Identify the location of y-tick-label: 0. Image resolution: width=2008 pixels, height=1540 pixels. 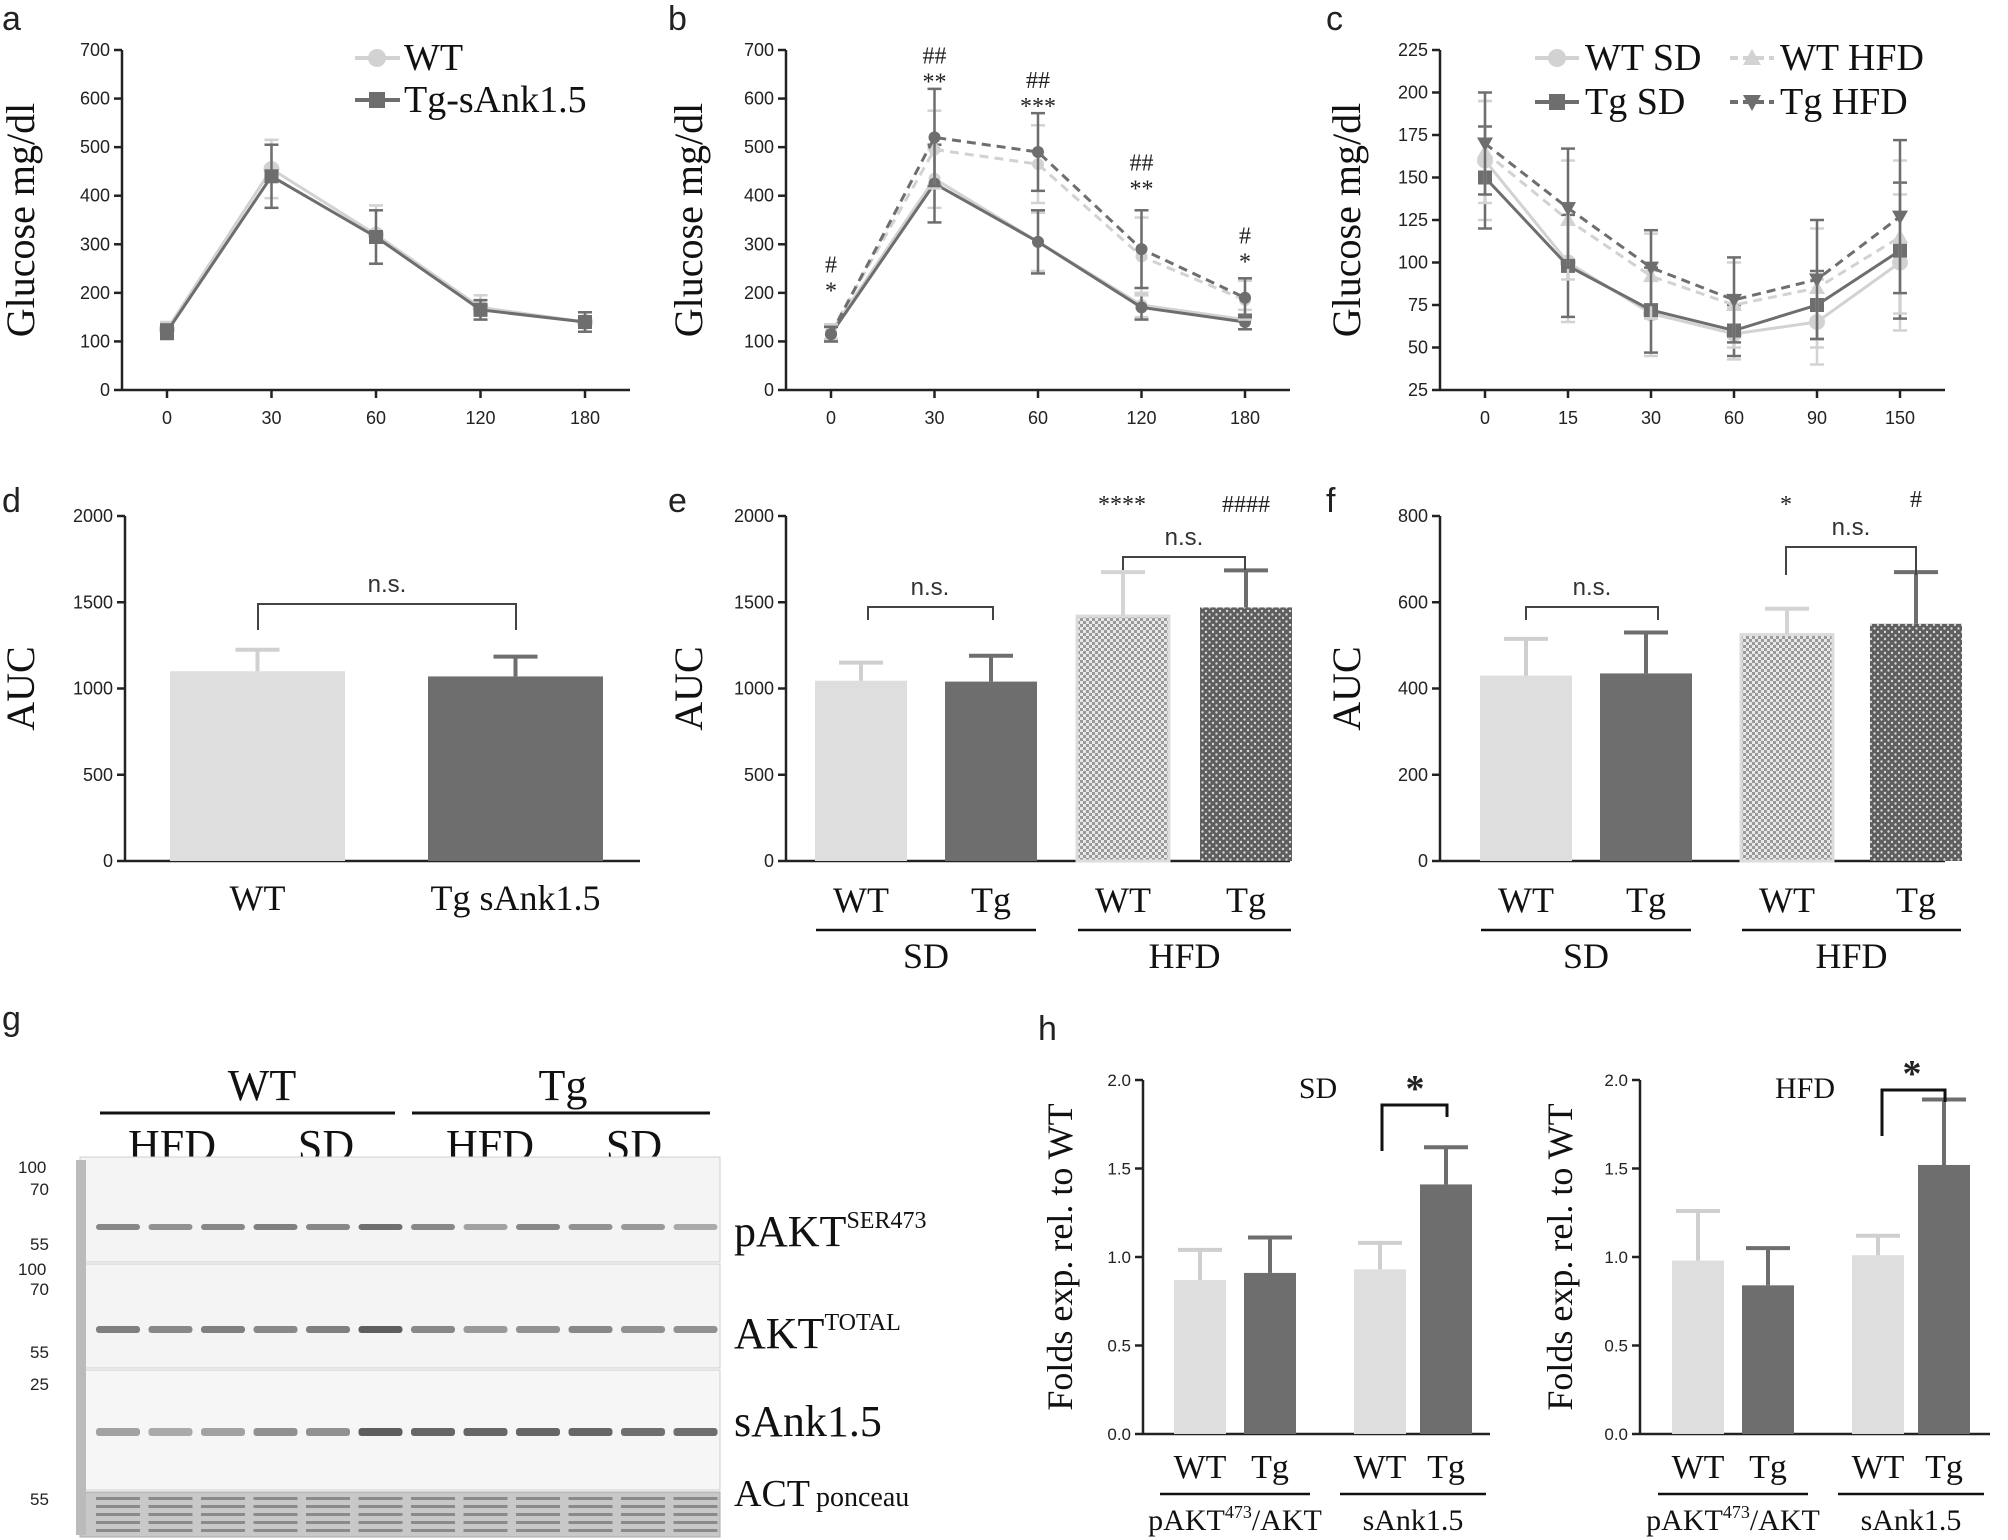
(108, 861).